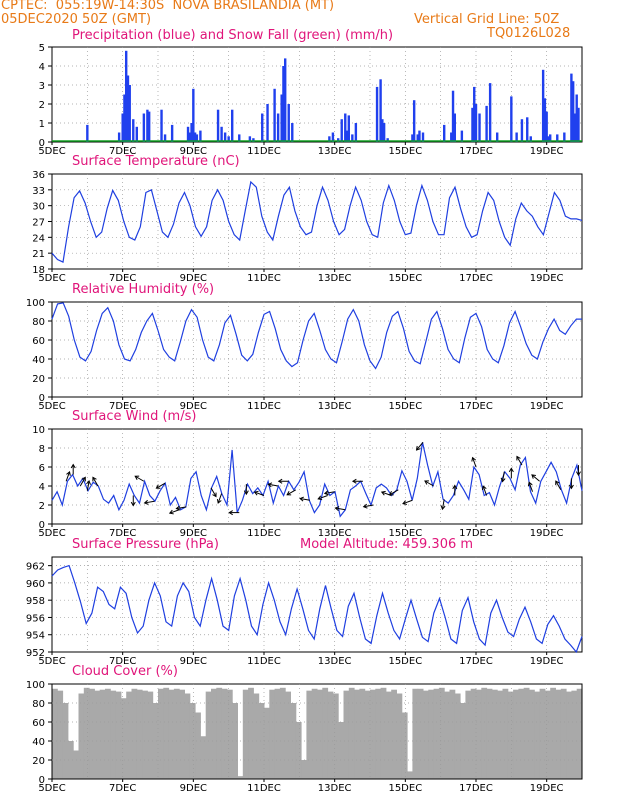 The height and width of the screenshot is (800, 618). What do you see at coordinates (156, 161) in the screenshot?
I see `temp-title: Surface Temperature (nC)` at bounding box center [156, 161].